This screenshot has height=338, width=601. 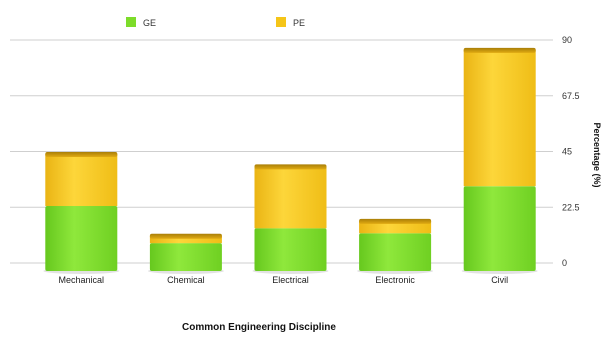 What do you see at coordinates (596, 154) in the screenshot?
I see `y-axis-label: Percentage (%)` at bounding box center [596, 154].